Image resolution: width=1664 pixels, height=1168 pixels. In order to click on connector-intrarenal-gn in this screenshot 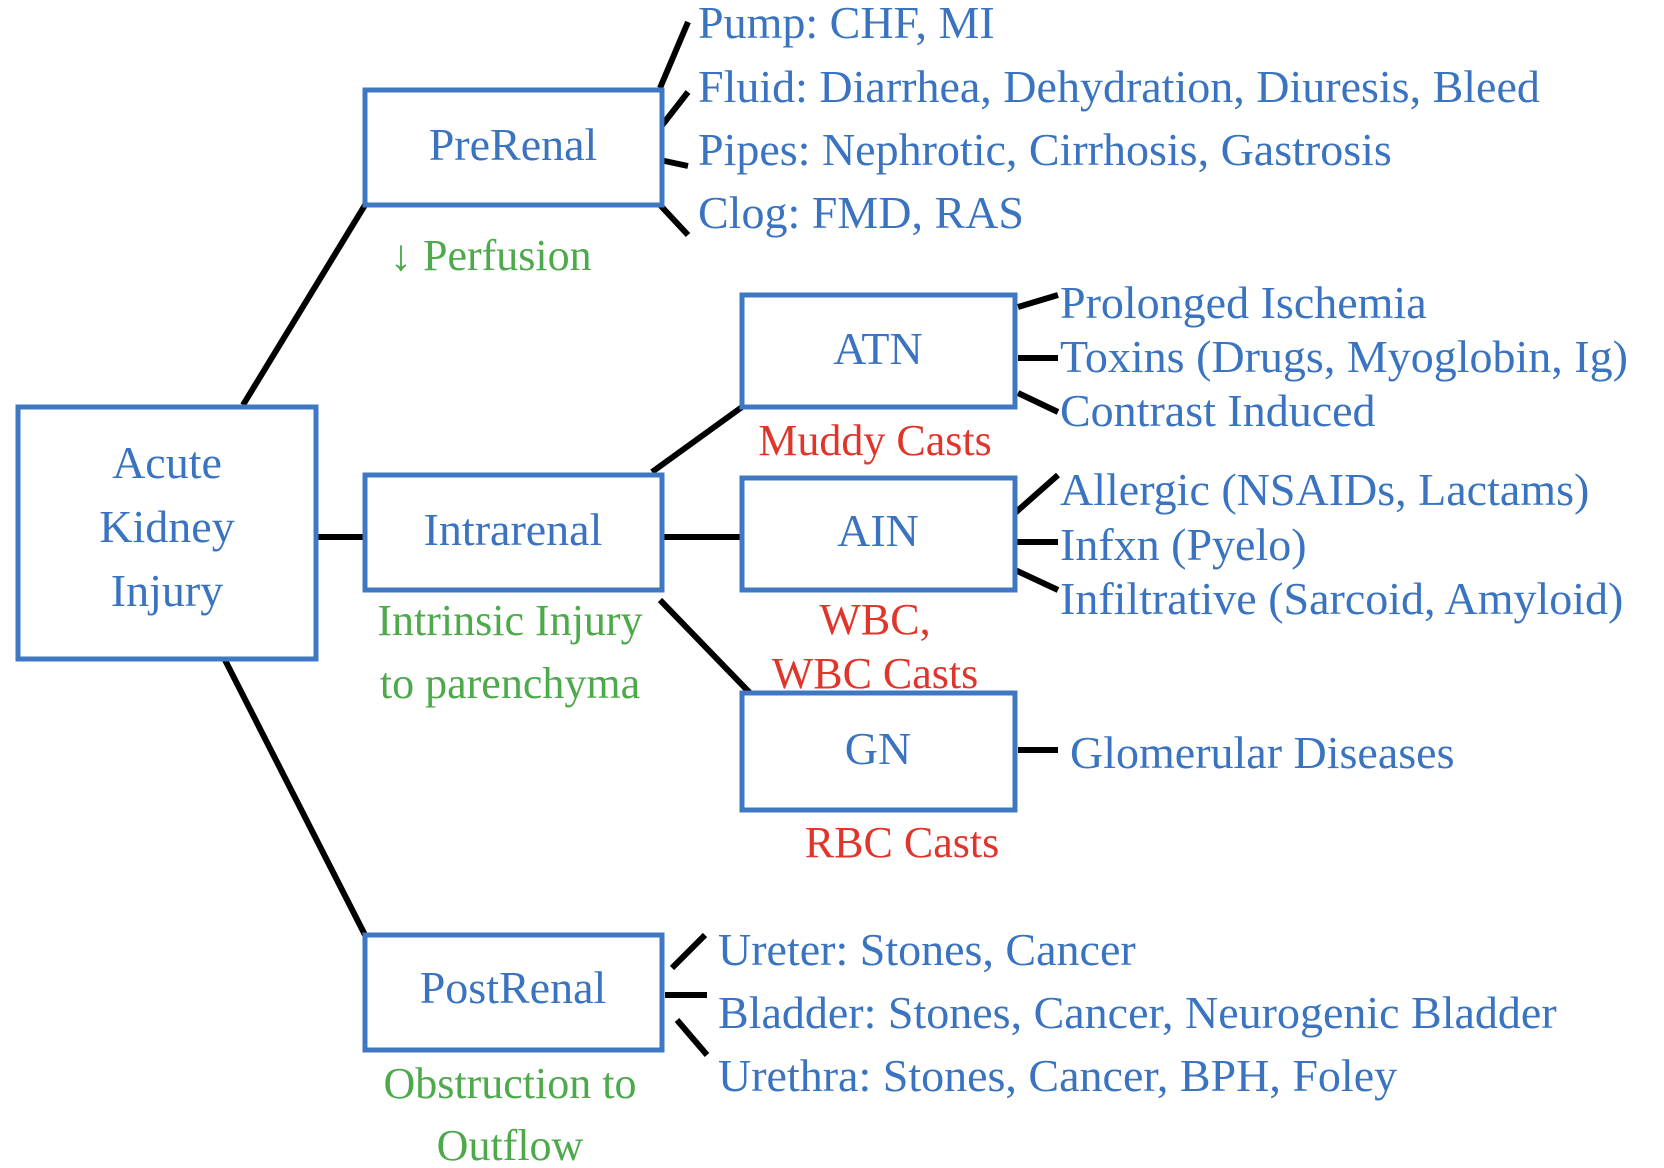, I will do `click(705, 646)`.